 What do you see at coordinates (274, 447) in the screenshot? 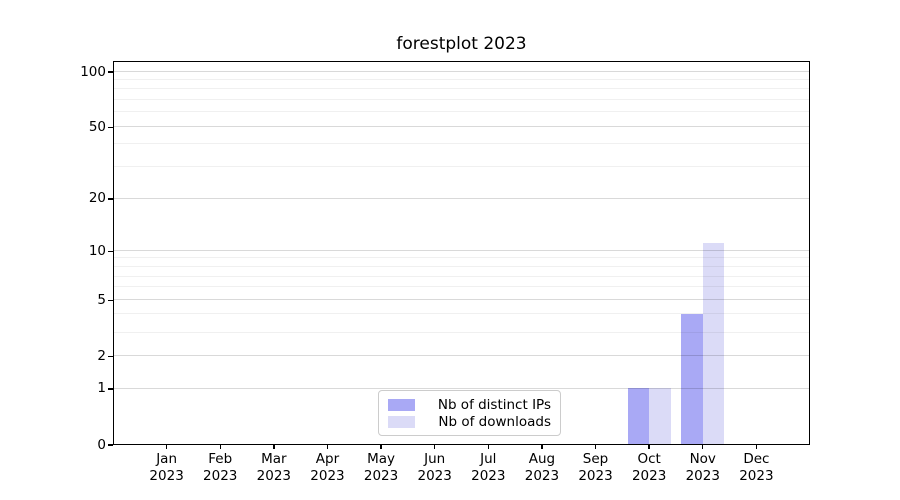
I see `x-tick-mark-mar` at bounding box center [274, 447].